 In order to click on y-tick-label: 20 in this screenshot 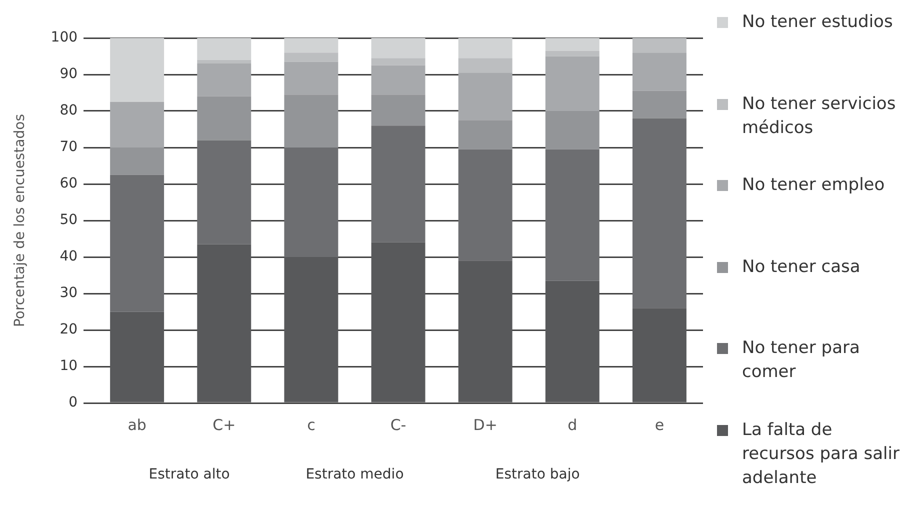, I will do `click(69, 330)`.